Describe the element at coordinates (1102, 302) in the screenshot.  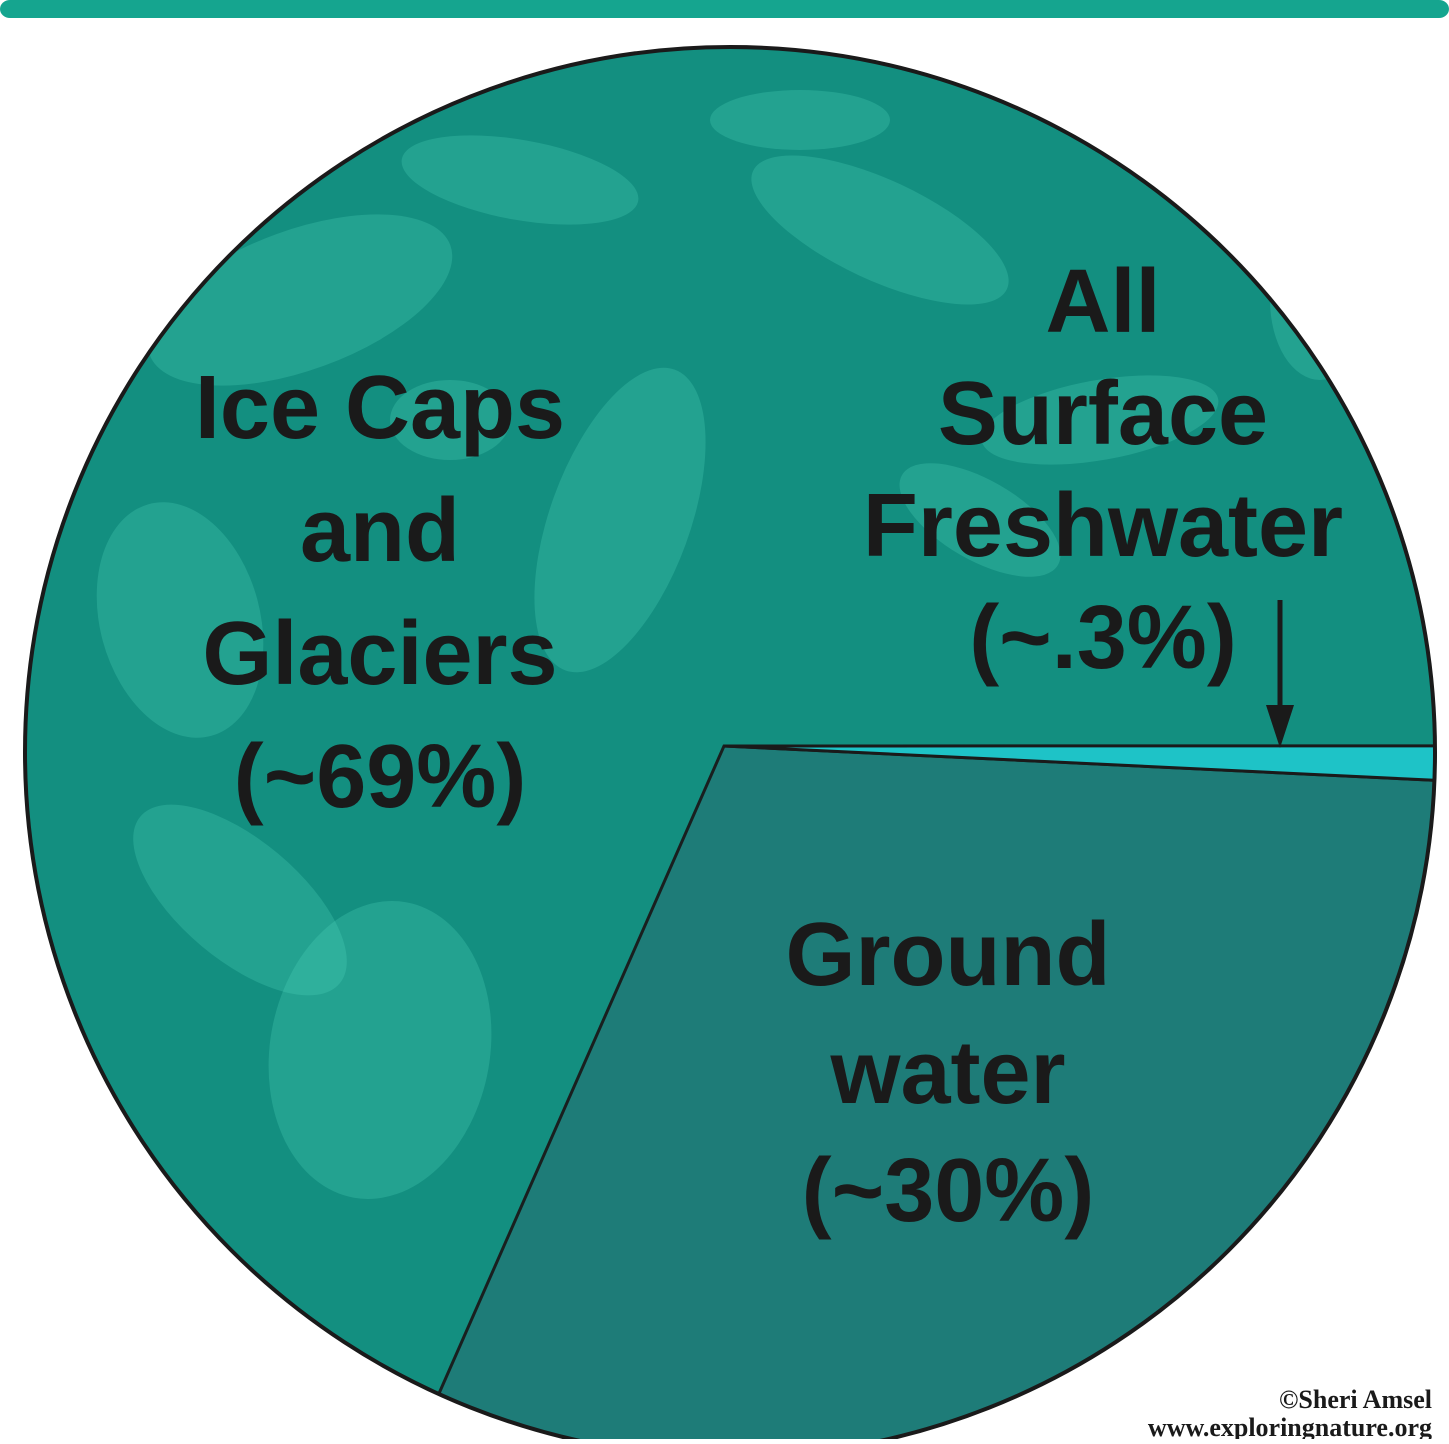
I see `surface-freshwater-label-line: All` at that location.